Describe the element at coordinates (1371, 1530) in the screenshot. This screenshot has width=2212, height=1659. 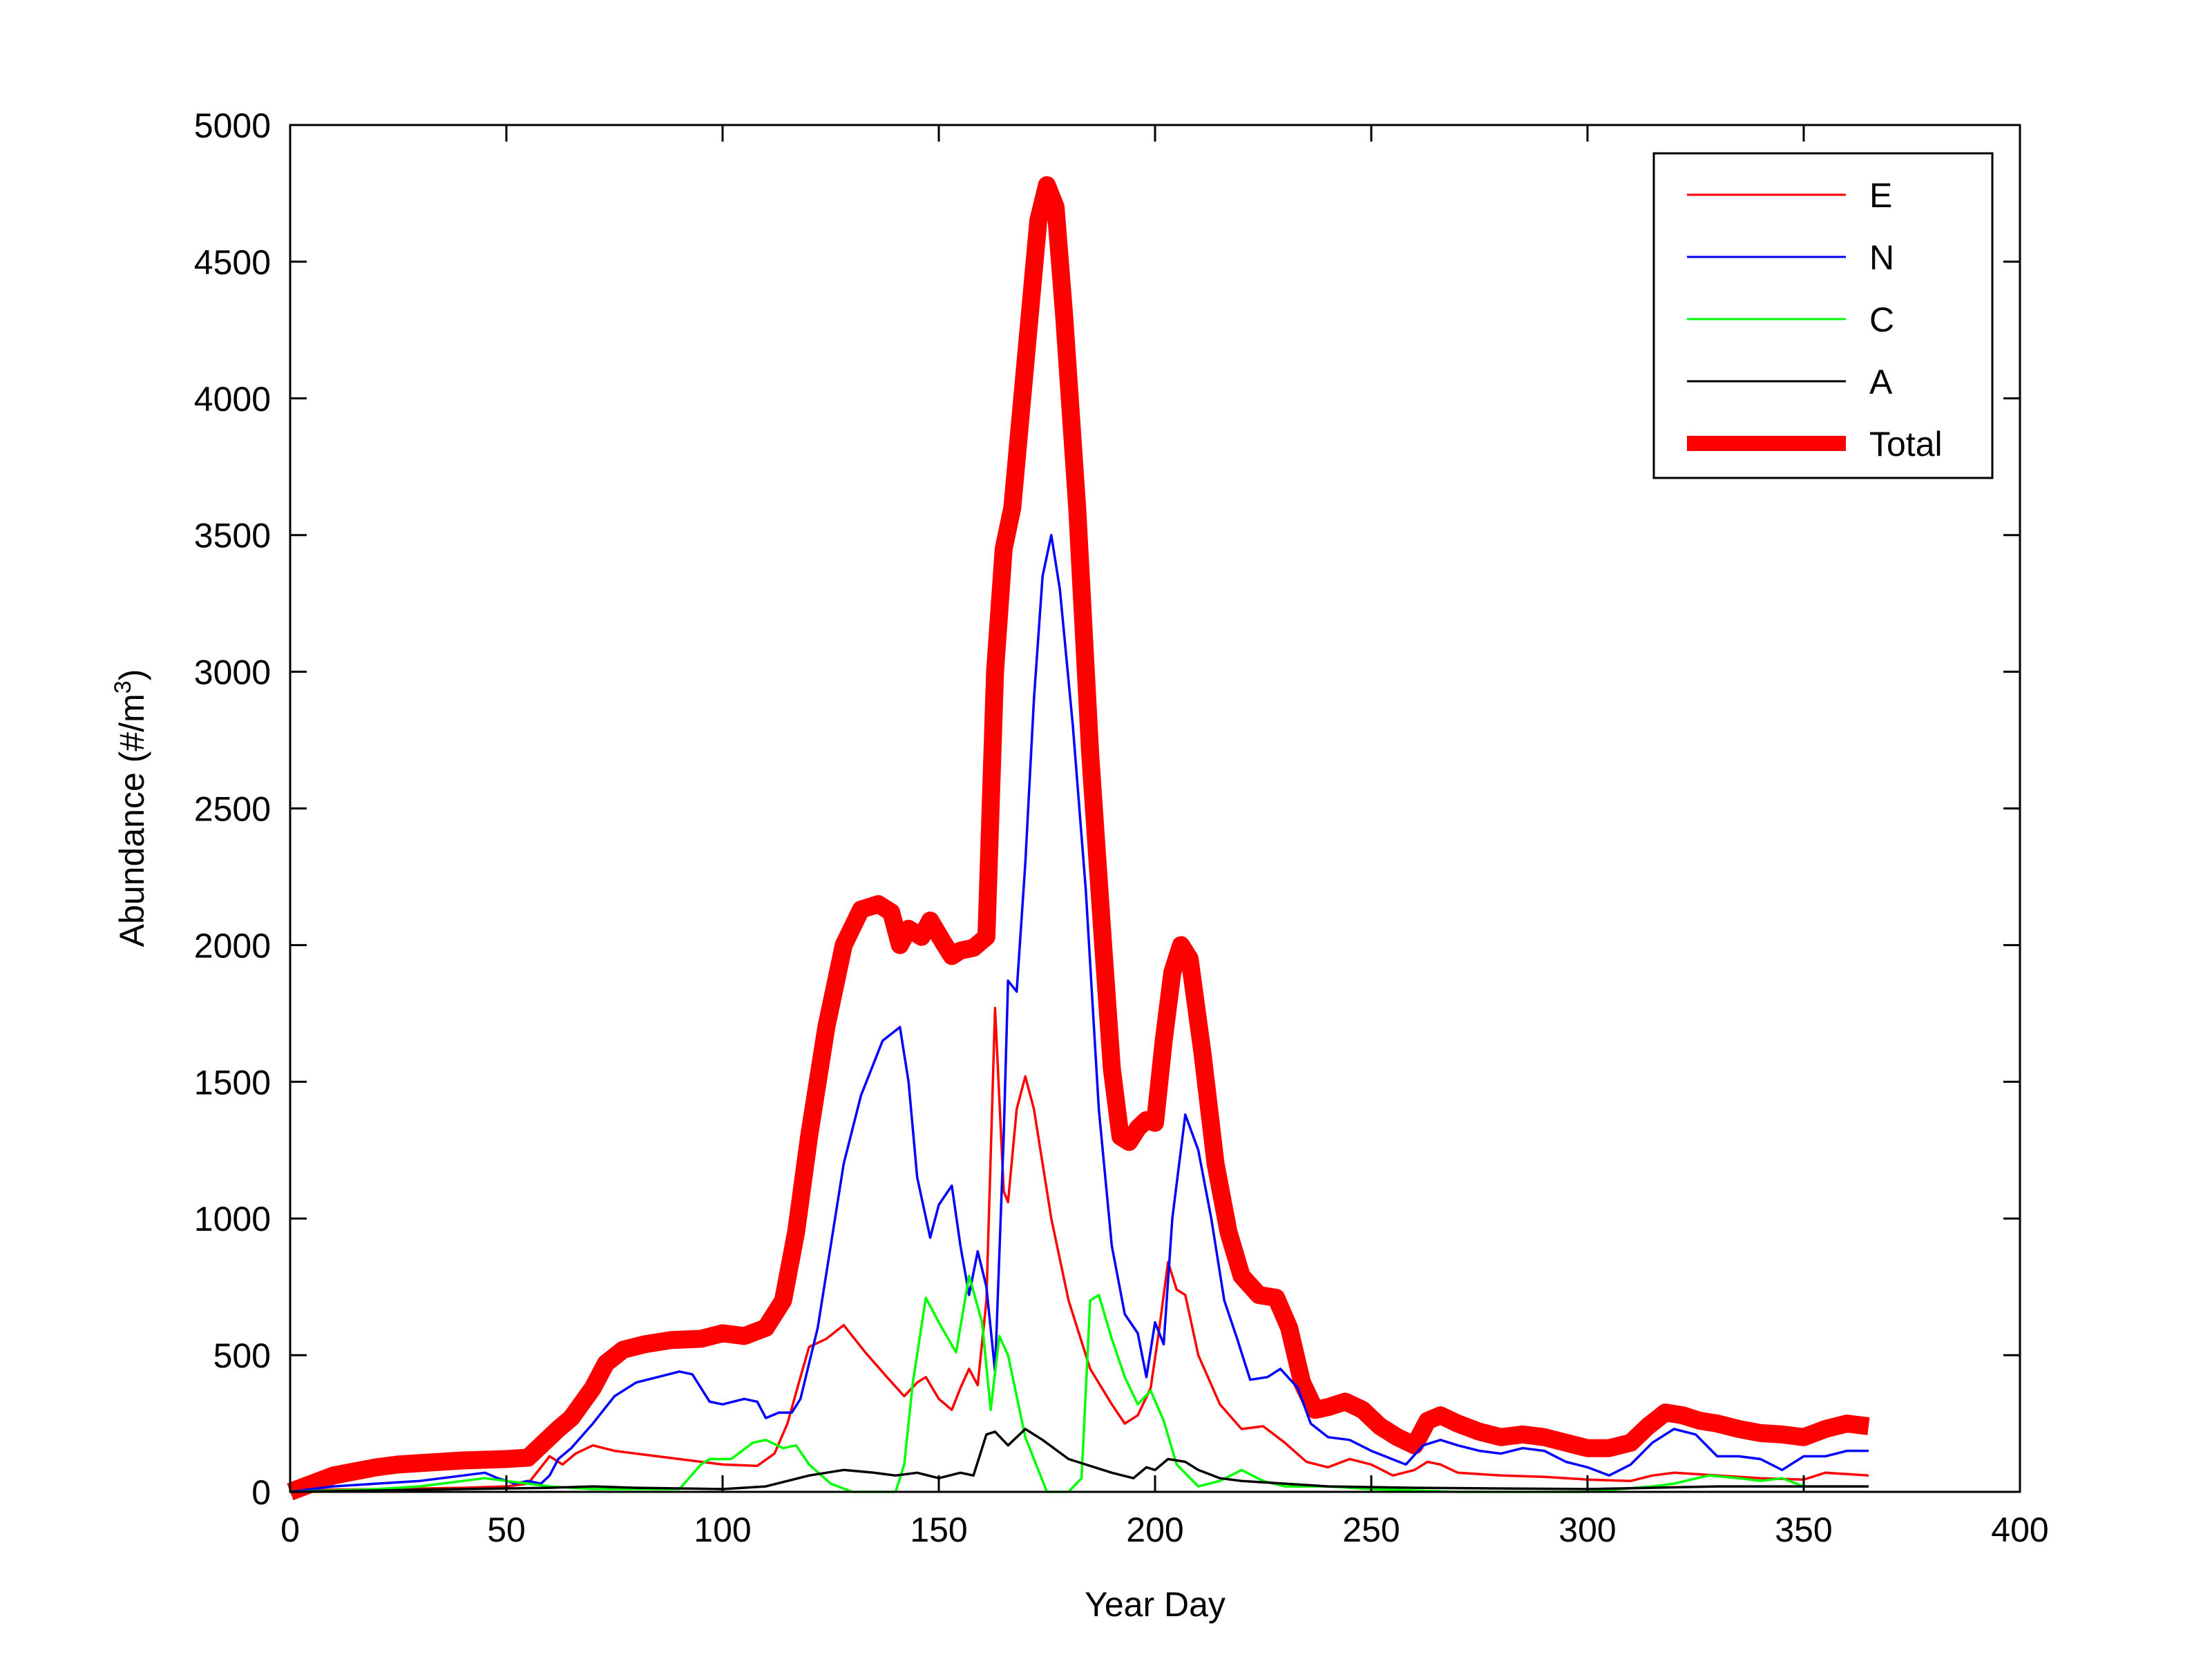
I see `x-tick-label: 250` at that location.